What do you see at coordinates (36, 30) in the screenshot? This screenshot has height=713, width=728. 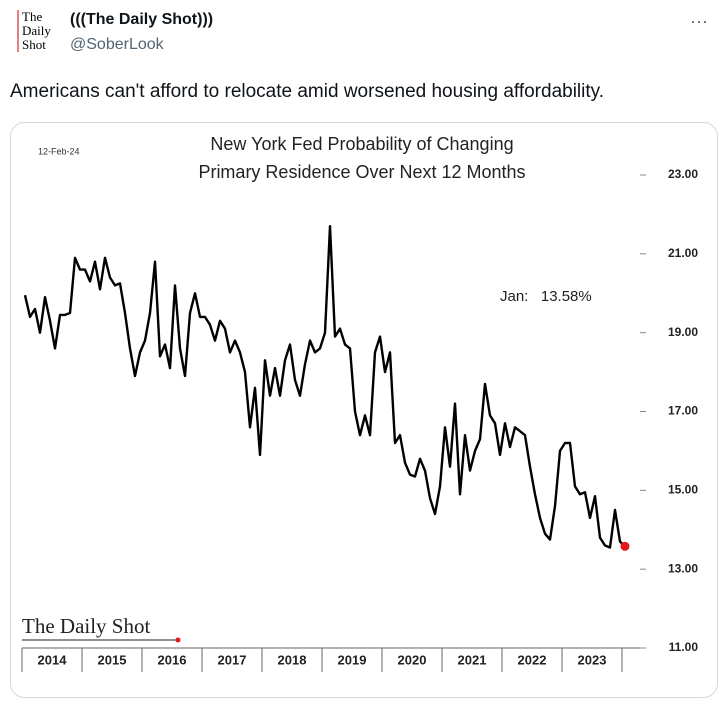 I see `avatar-text: Daily` at bounding box center [36, 30].